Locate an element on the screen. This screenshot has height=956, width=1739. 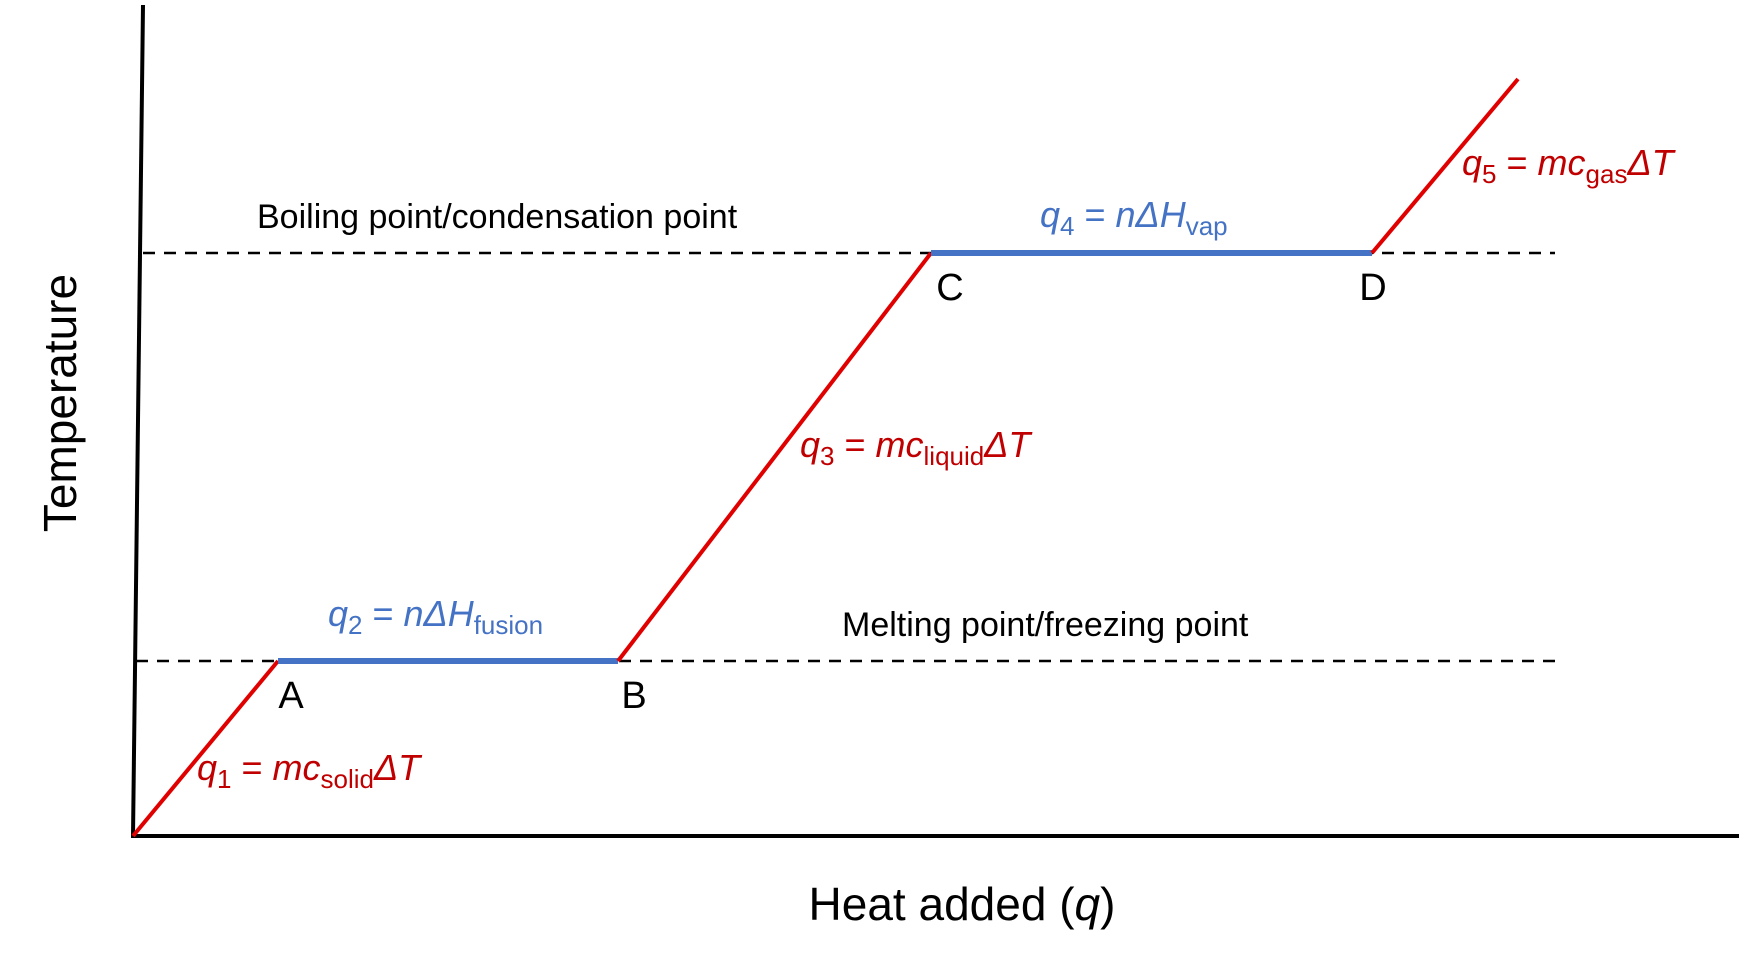
equation-q5: q5 = mcgasΔT is located at coordinates (1569, 165).